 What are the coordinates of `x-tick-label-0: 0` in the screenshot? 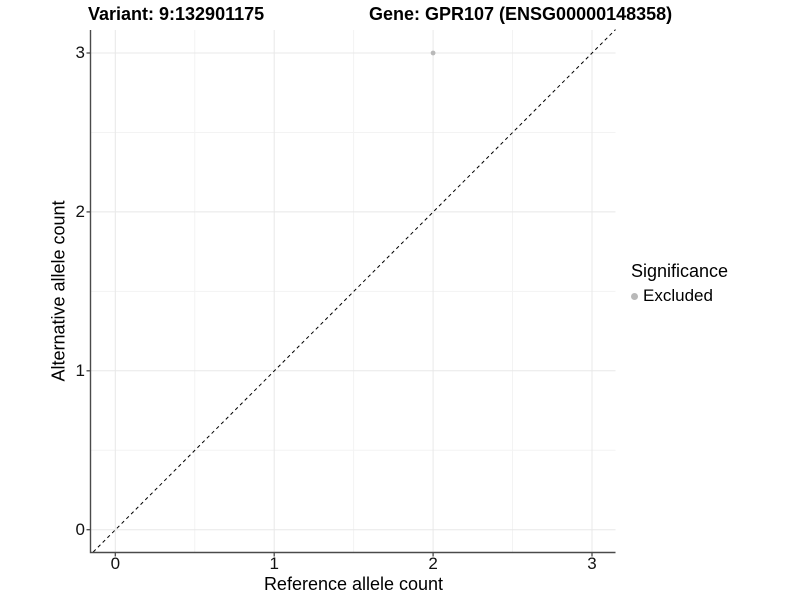 It's located at (115, 563).